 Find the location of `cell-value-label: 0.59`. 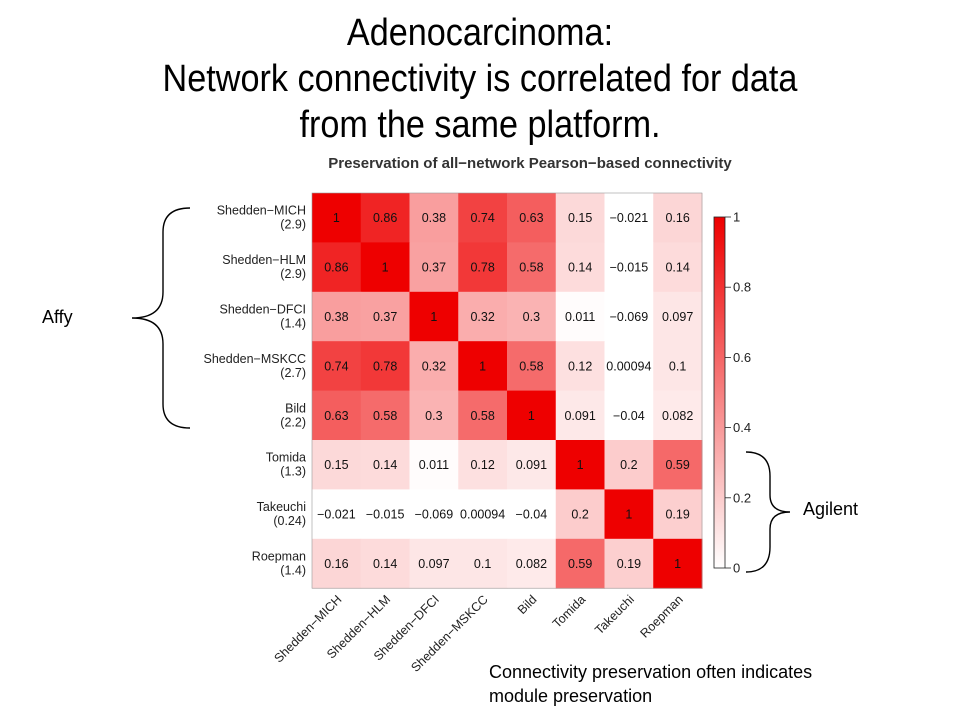

cell-value-label: 0.59 is located at coordinates (580, 564).